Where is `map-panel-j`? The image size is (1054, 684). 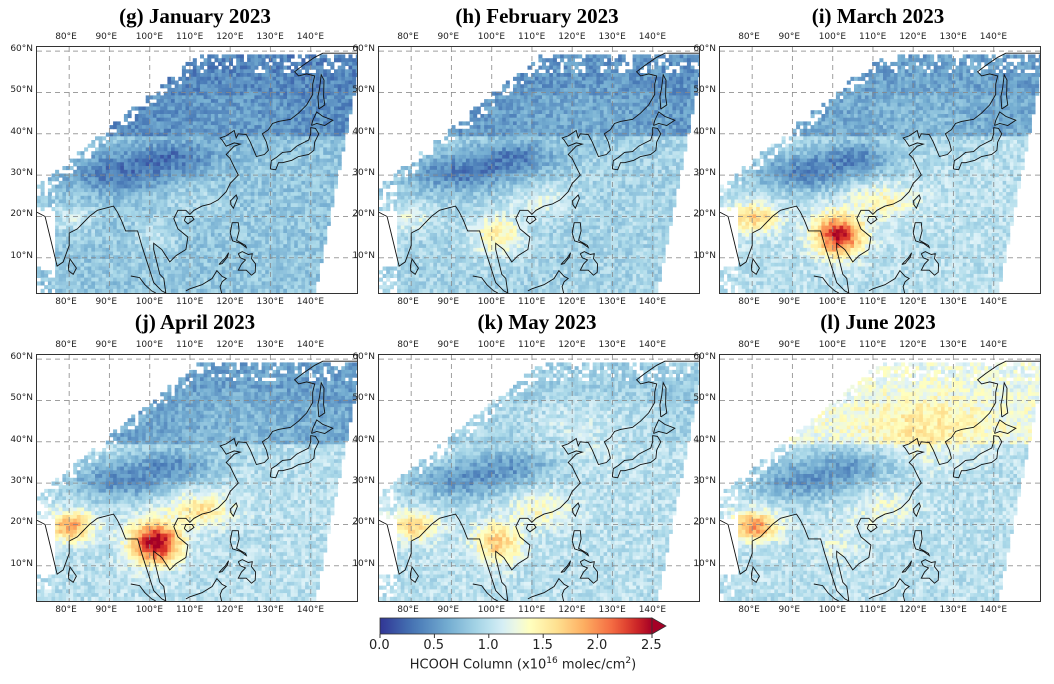 map-panel-j is located at coordinates (197, 478).